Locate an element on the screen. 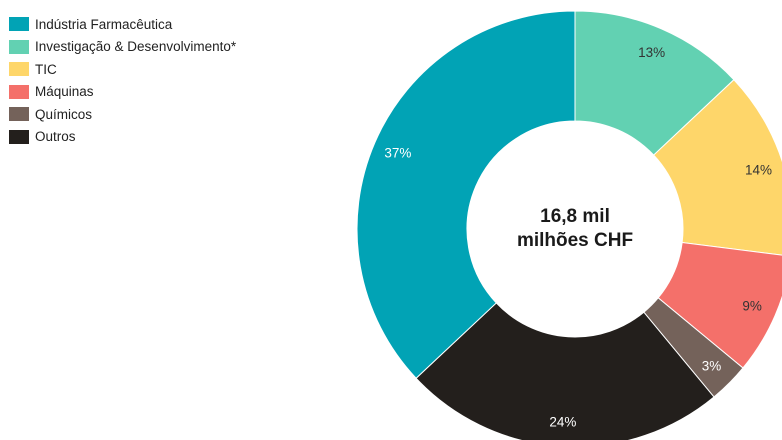  legend-item-others: Outros is located at coordinates (122, 137).